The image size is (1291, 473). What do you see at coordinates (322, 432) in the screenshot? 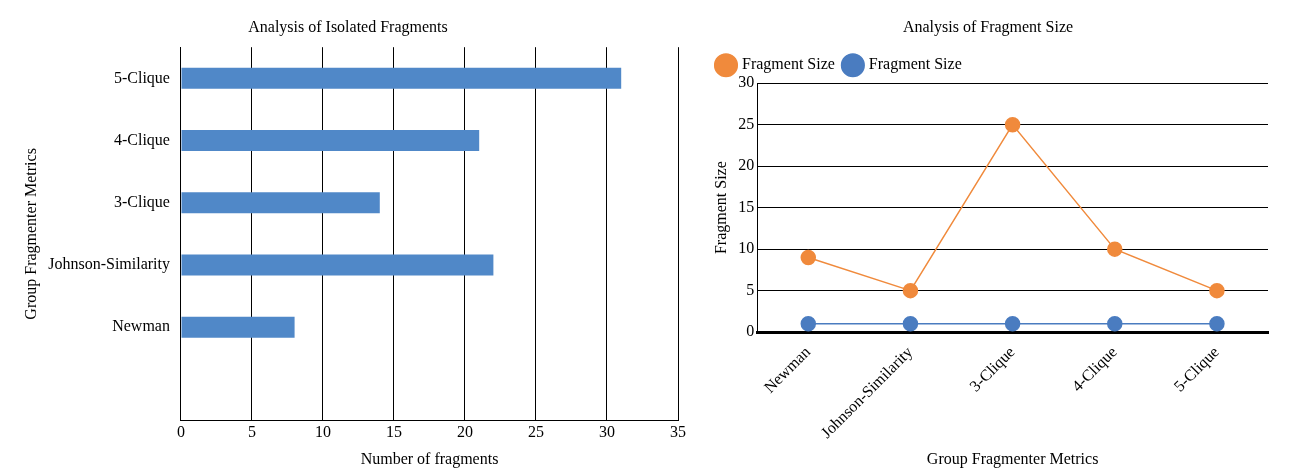
I see `x-tick-label: 10` at bounding box center [322, 432].